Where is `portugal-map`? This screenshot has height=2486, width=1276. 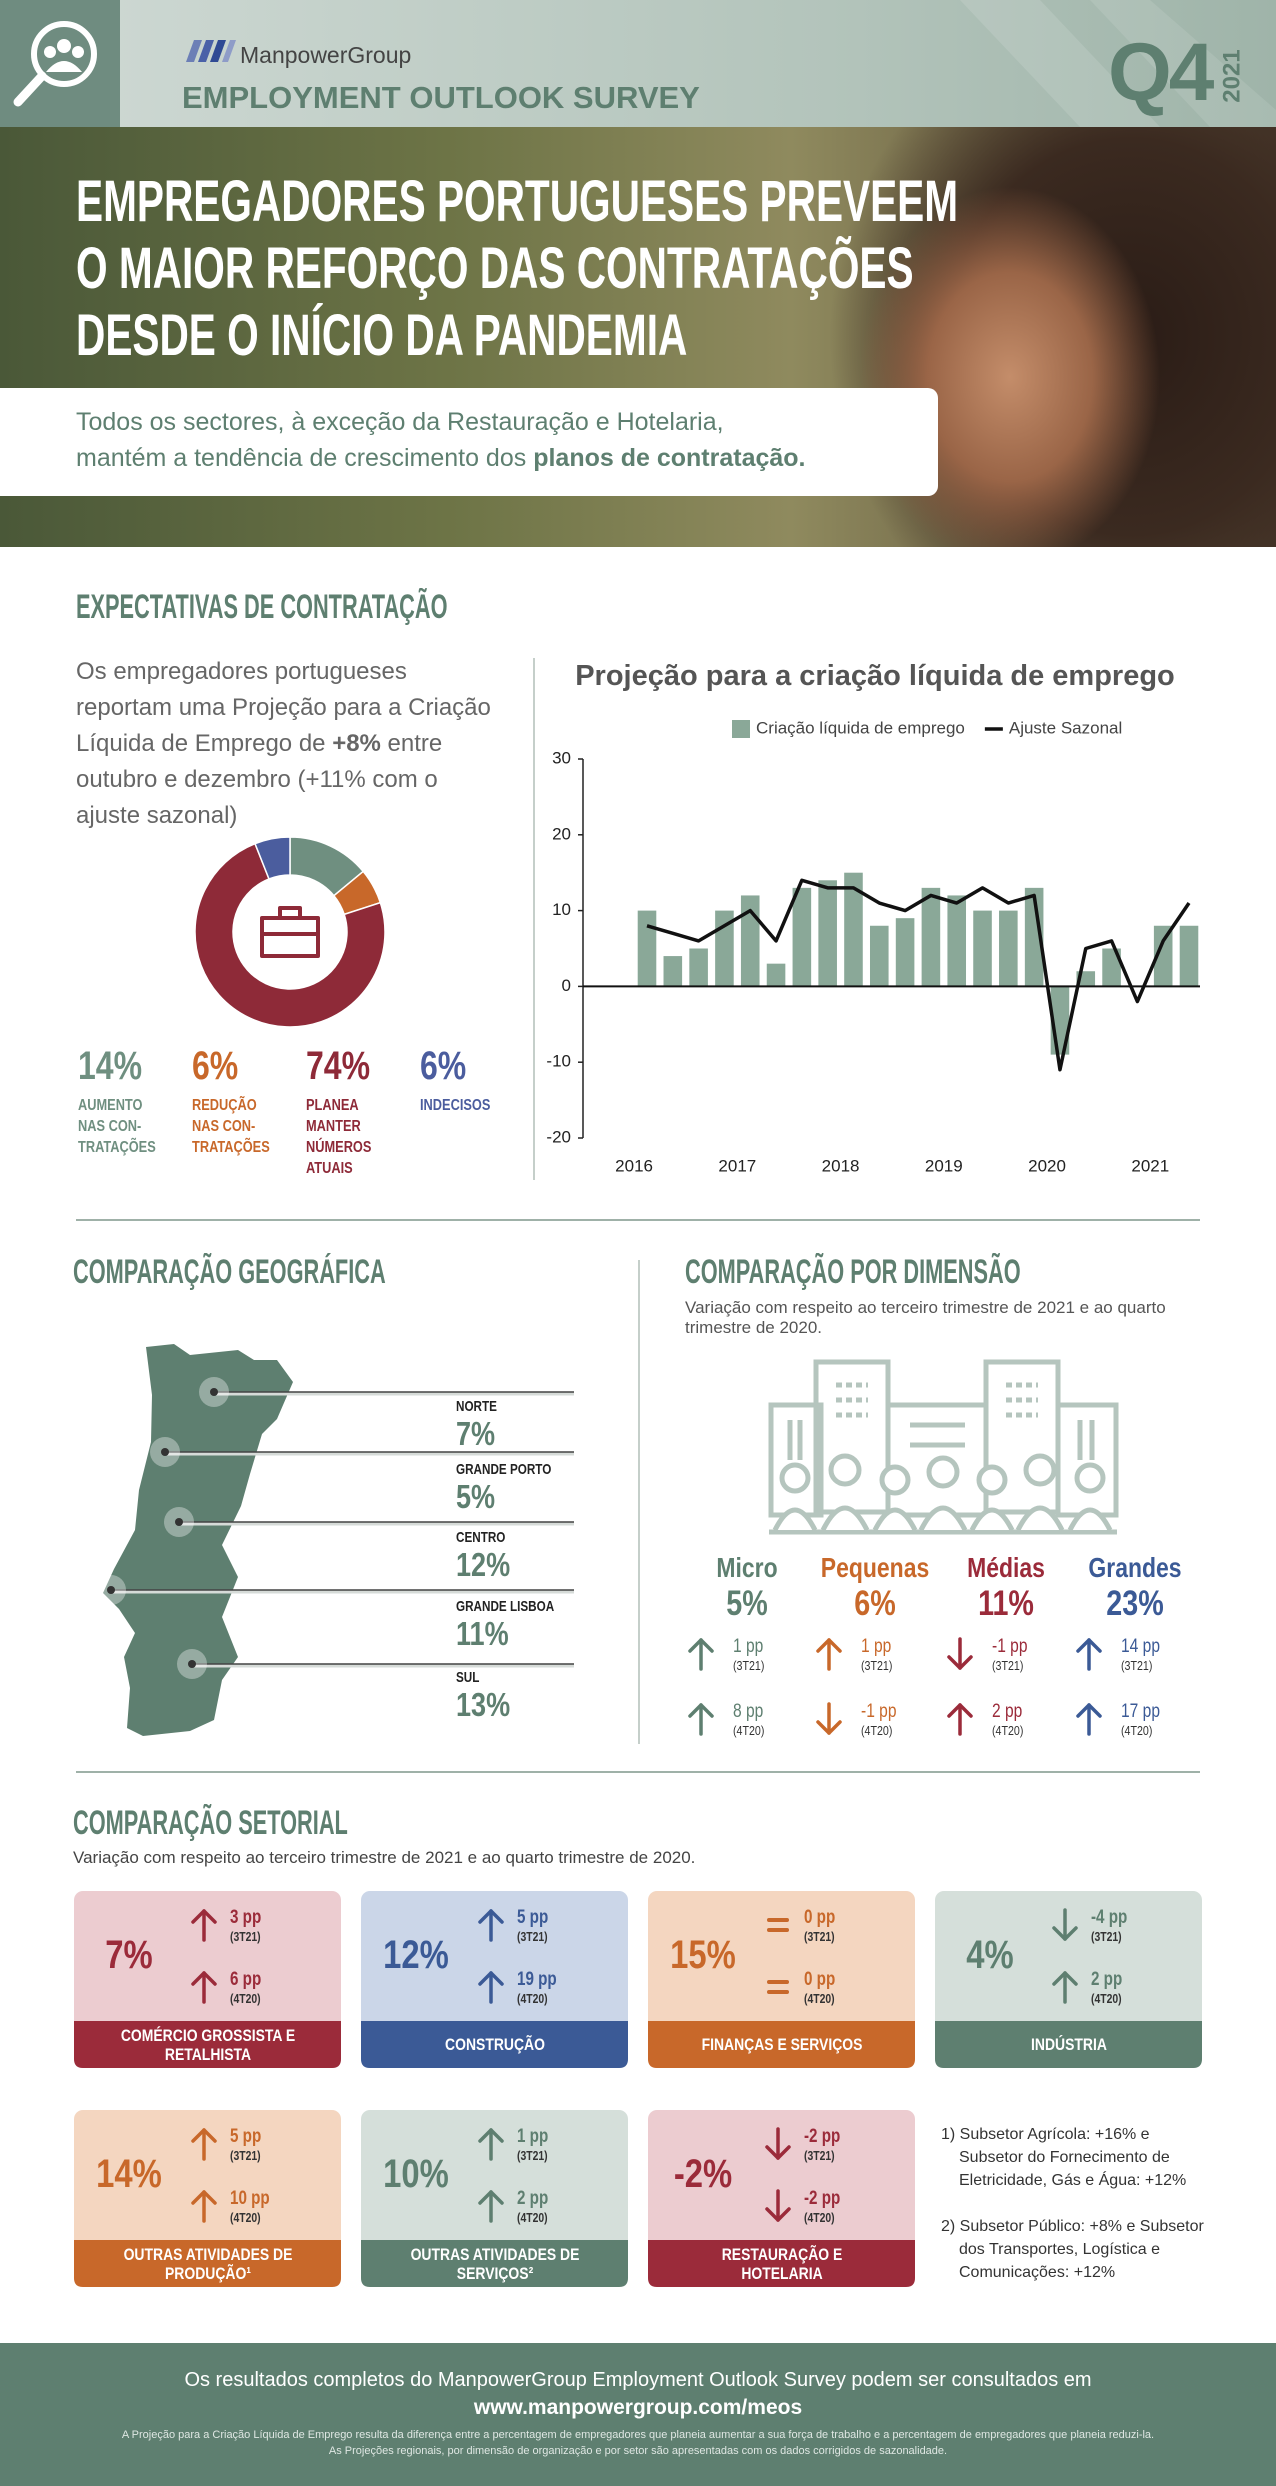 portugal-map is located at coordinates (198, 1540).